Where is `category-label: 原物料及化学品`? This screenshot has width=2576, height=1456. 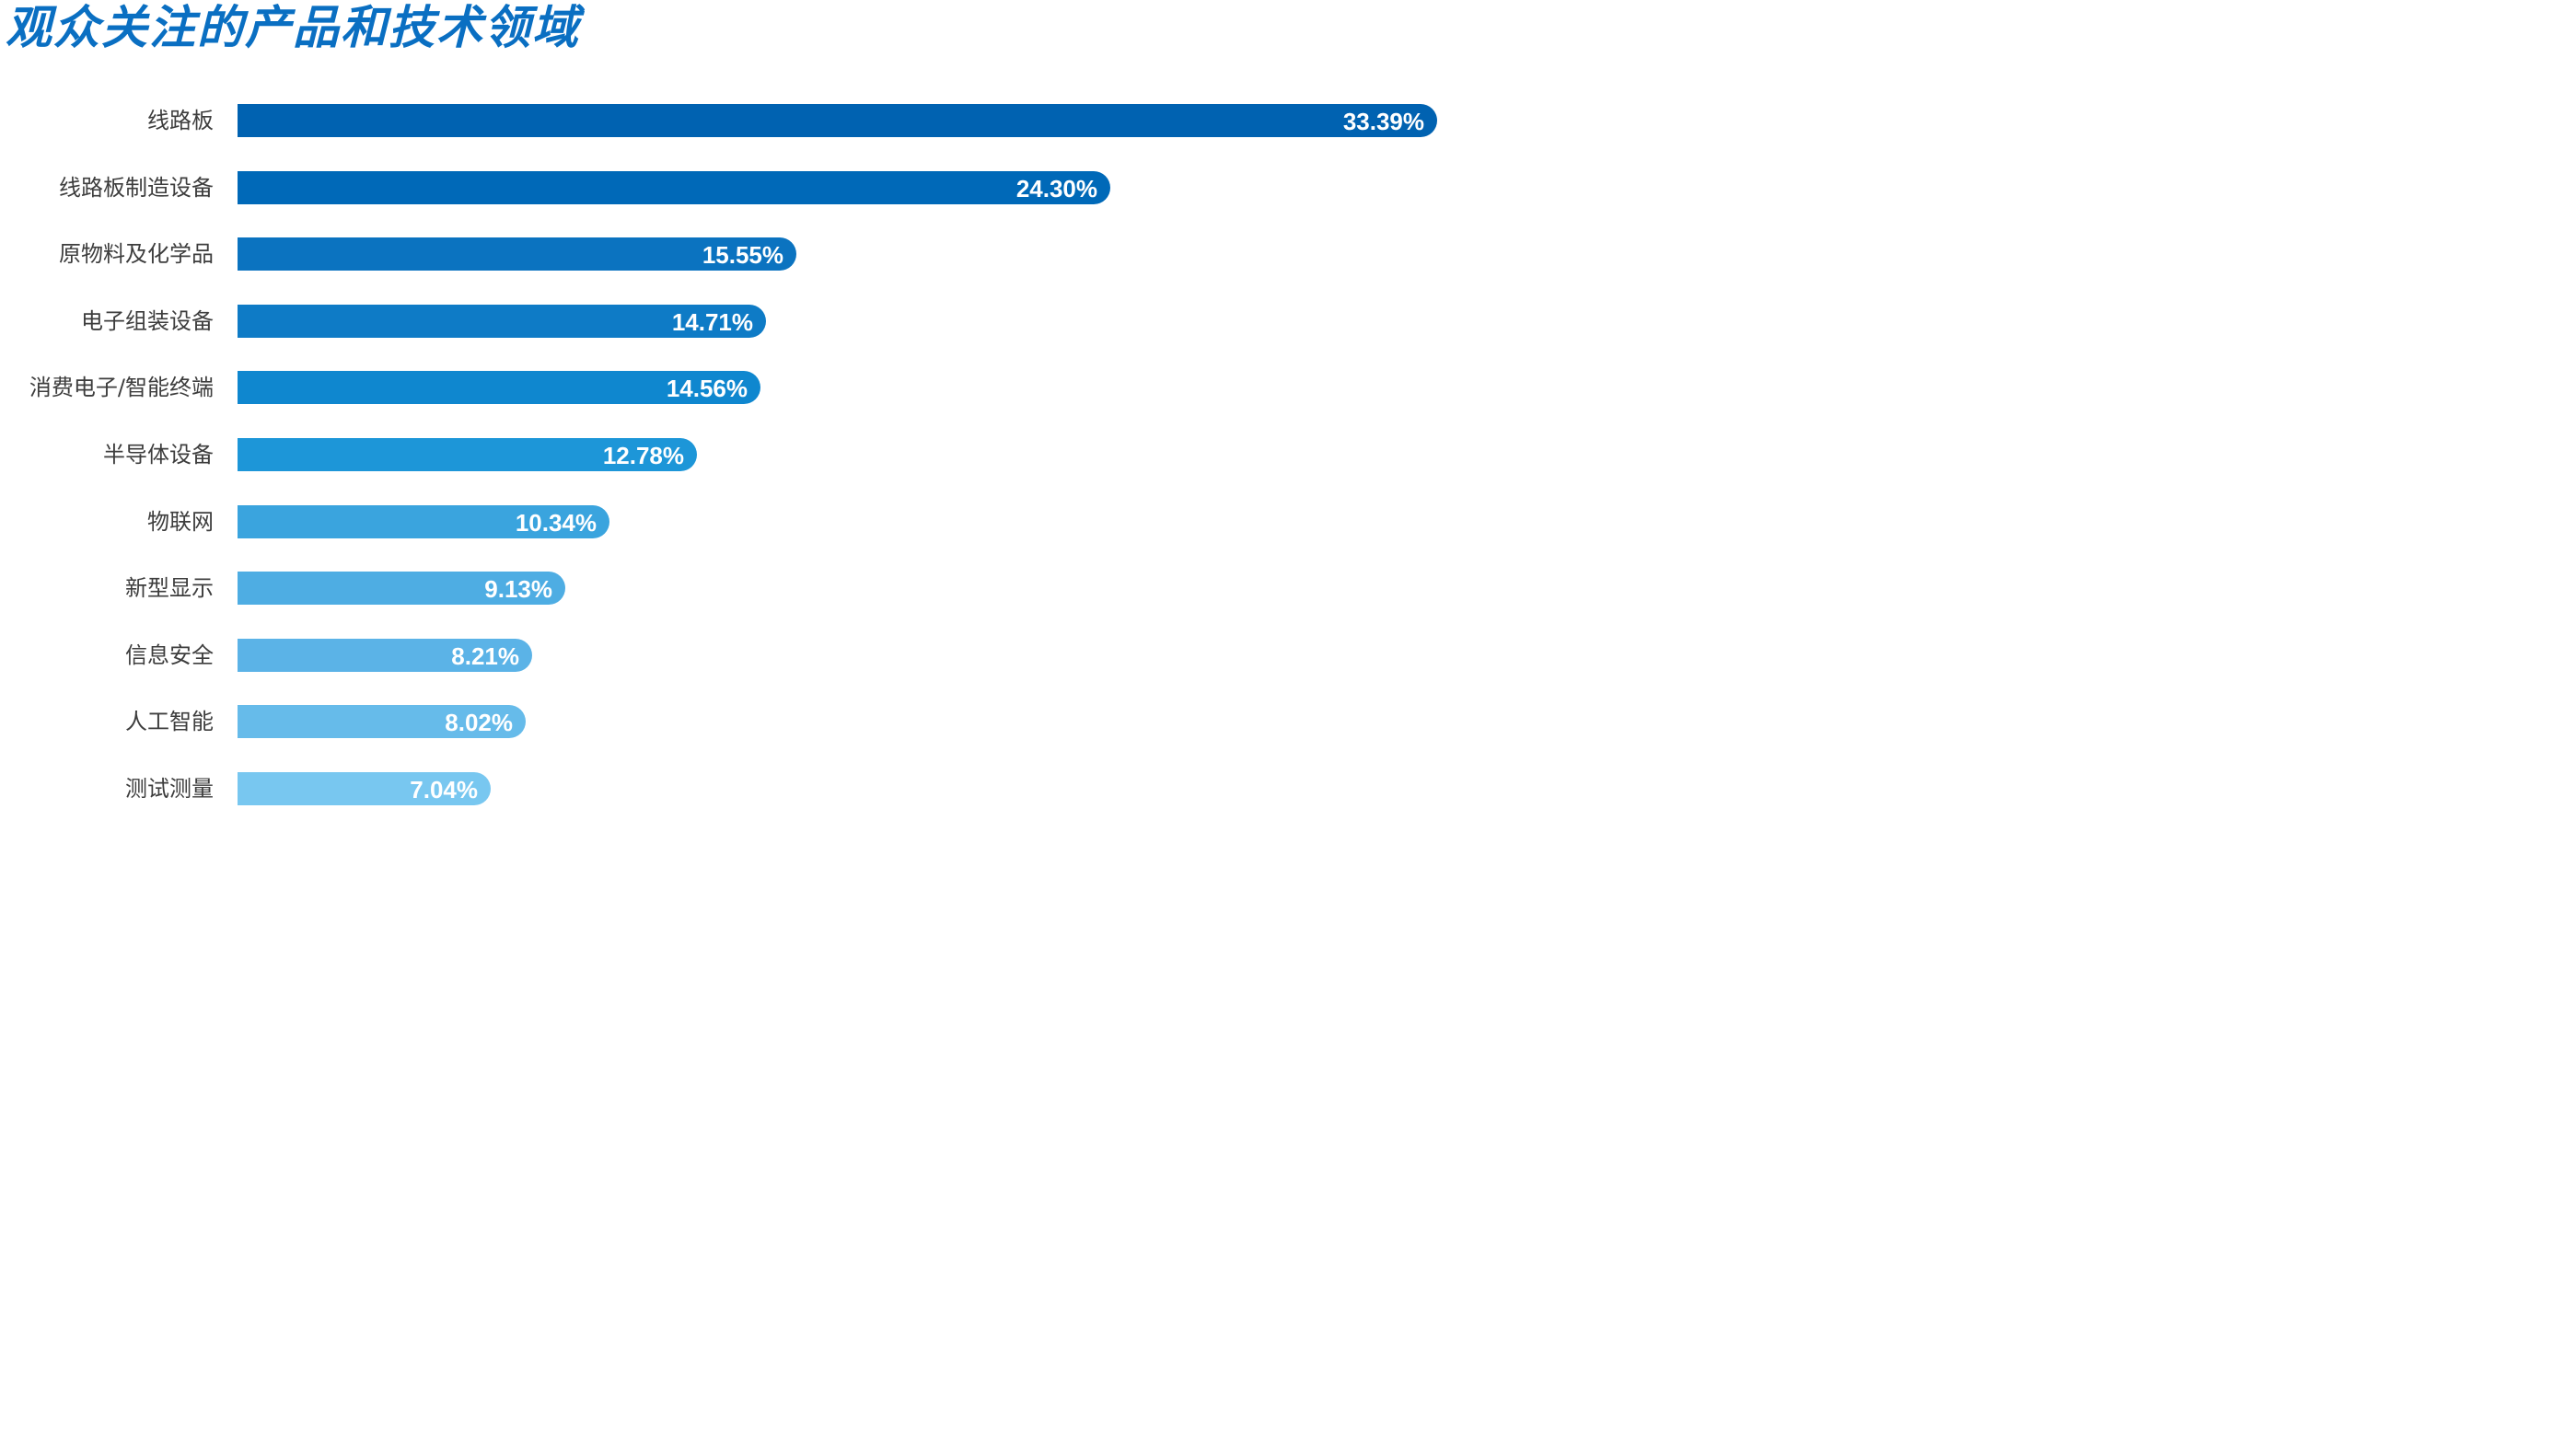 category-label: 原物料及化学品 is located at coordinates (136, 254).